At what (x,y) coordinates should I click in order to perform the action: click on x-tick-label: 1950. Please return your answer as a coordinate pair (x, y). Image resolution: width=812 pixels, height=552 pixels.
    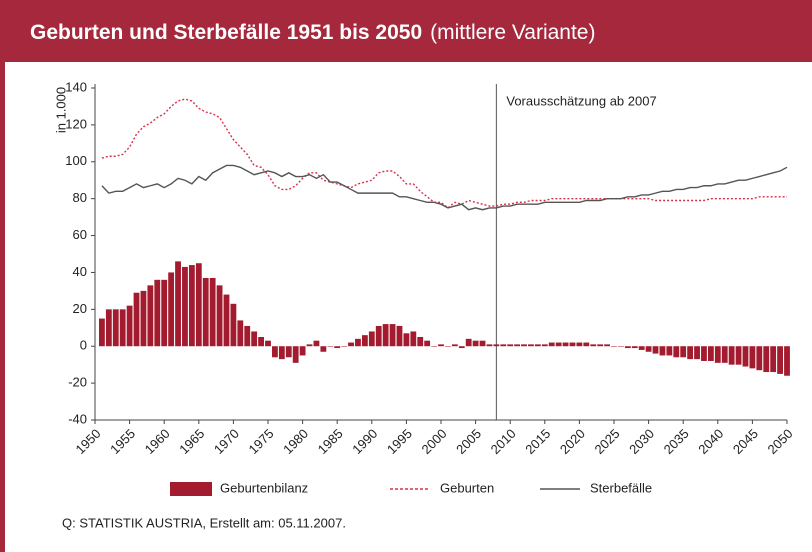
    Looking at the image, I should click on (87, 441).